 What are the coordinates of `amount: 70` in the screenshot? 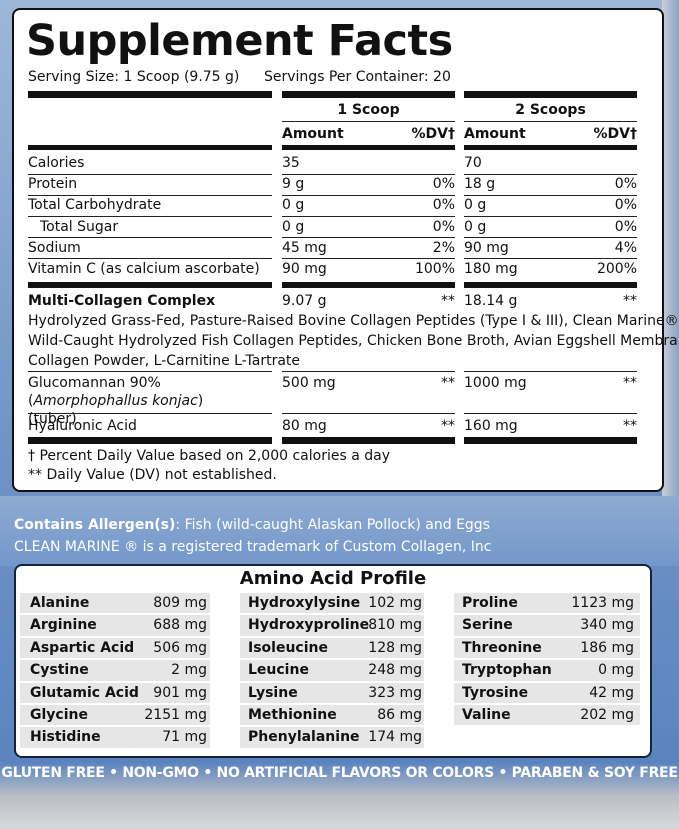 It's located at (473, 163).